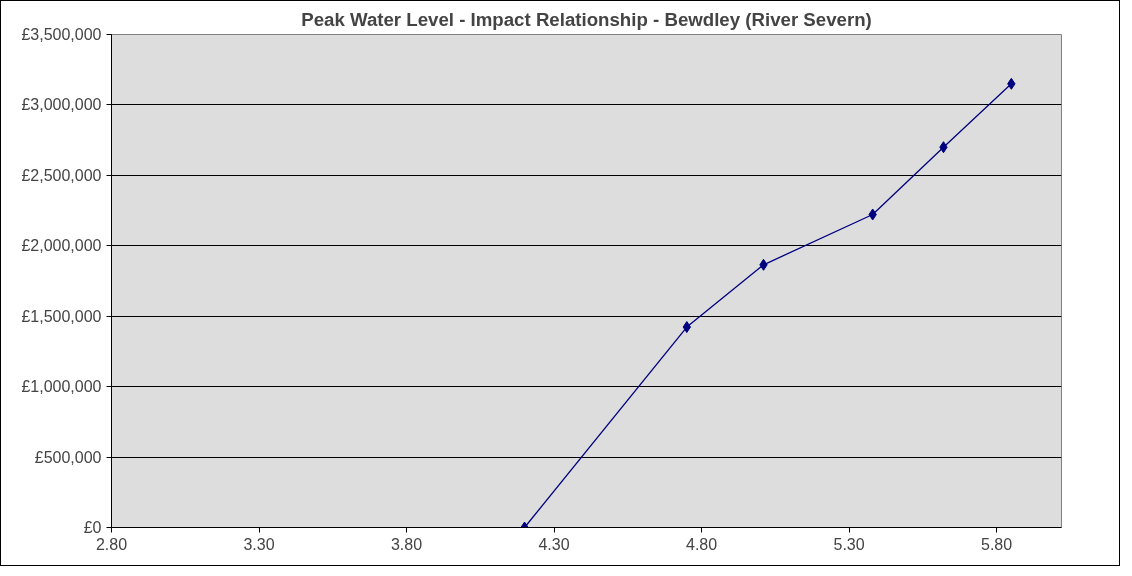 The height and width of the screenshot is (576, 1132). Describe the element at coordinates (61, 34) in the screenshot. I see `y-tick-label: £3,500,000` at that location.